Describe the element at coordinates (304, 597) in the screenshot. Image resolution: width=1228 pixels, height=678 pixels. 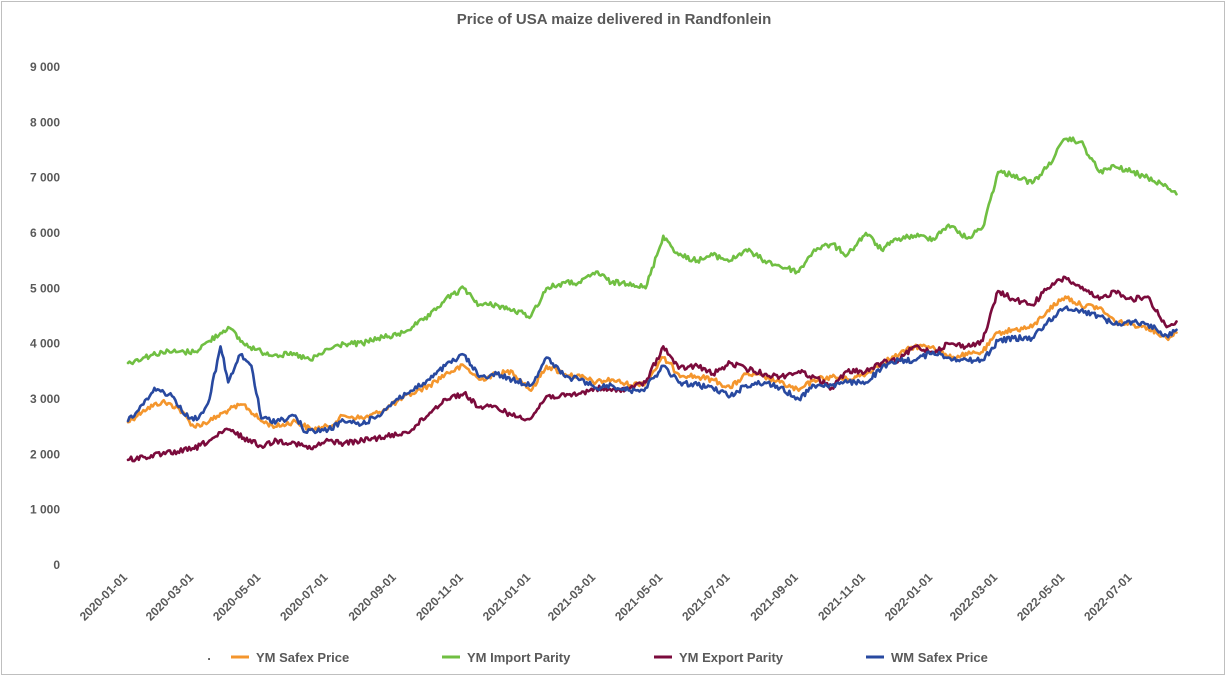
I see `x-tick-label: 2020-07-01` at that location.